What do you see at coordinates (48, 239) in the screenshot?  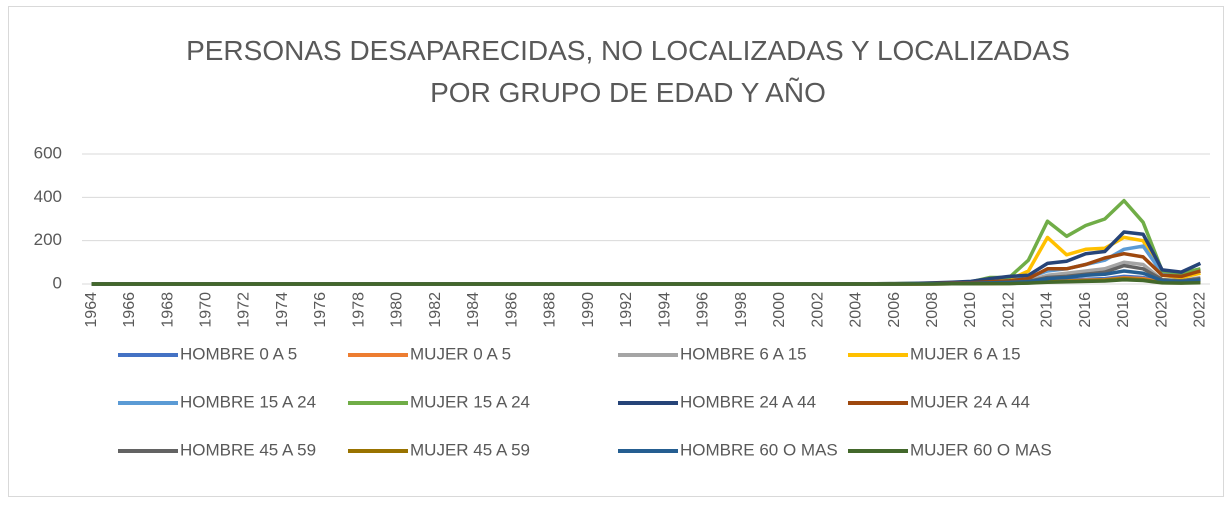 I see `y-tick-label: 200` at bounding box center [48, 239].